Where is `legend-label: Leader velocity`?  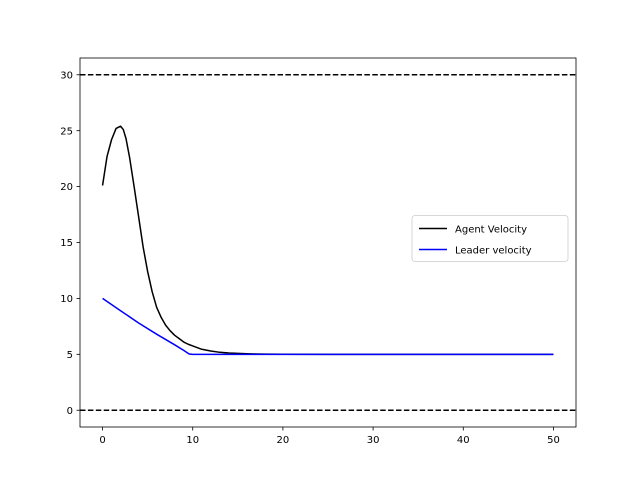
legend-label: Leader velocity is located at coordinates (493, 251).